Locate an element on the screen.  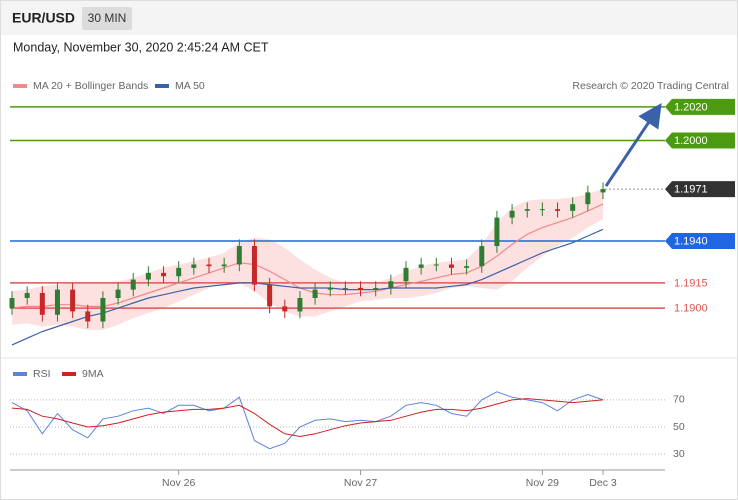
target-arrow is located at coordinates (633, 144).